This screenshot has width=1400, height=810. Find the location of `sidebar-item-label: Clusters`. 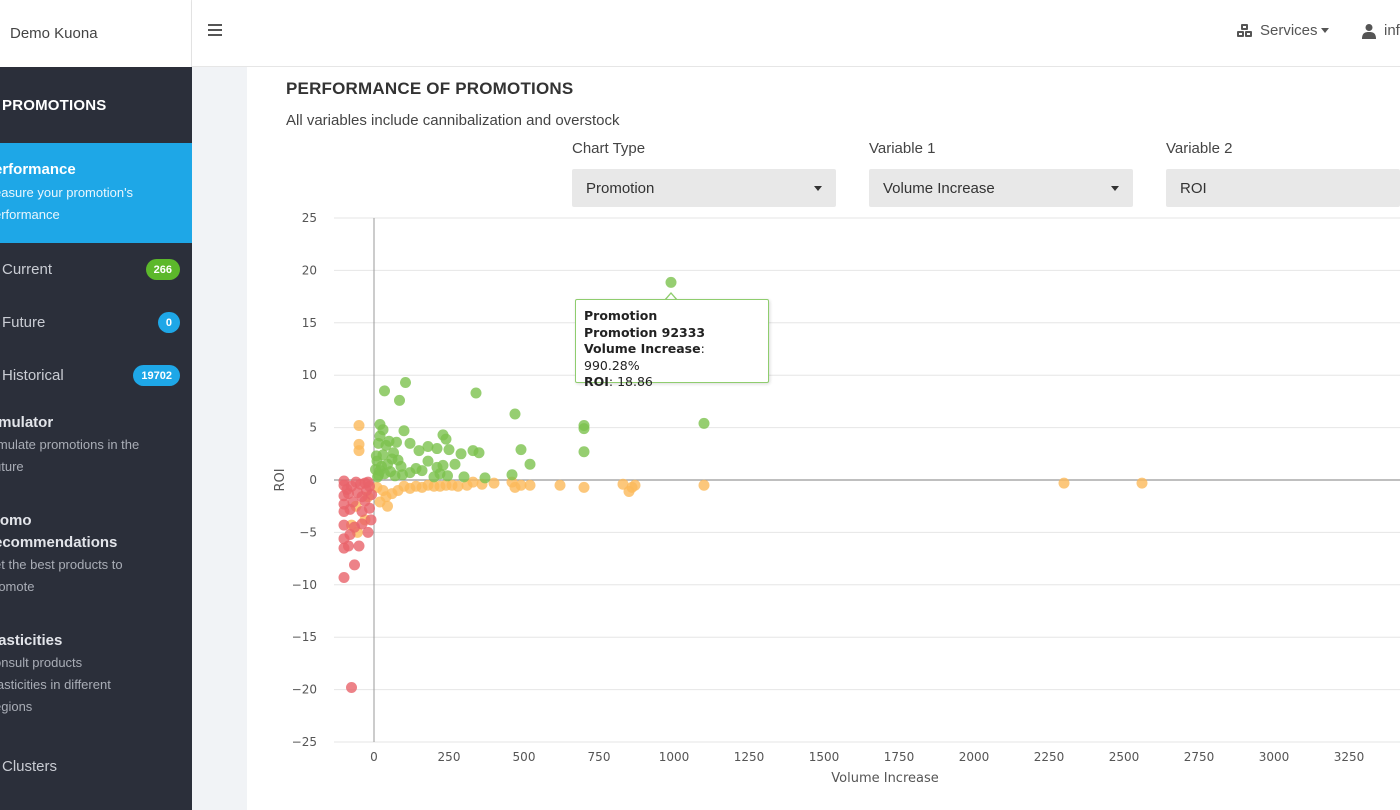

sidebar-item-label: Clusters is located at coordinates (30, 766).